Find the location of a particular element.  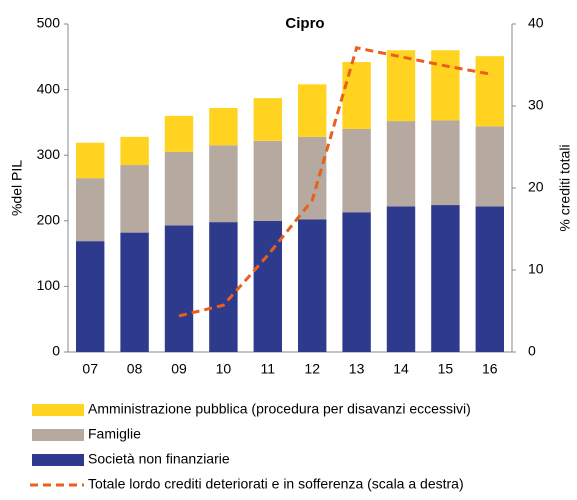

x-tick-label: 16 is located at coordinates (490, 369).